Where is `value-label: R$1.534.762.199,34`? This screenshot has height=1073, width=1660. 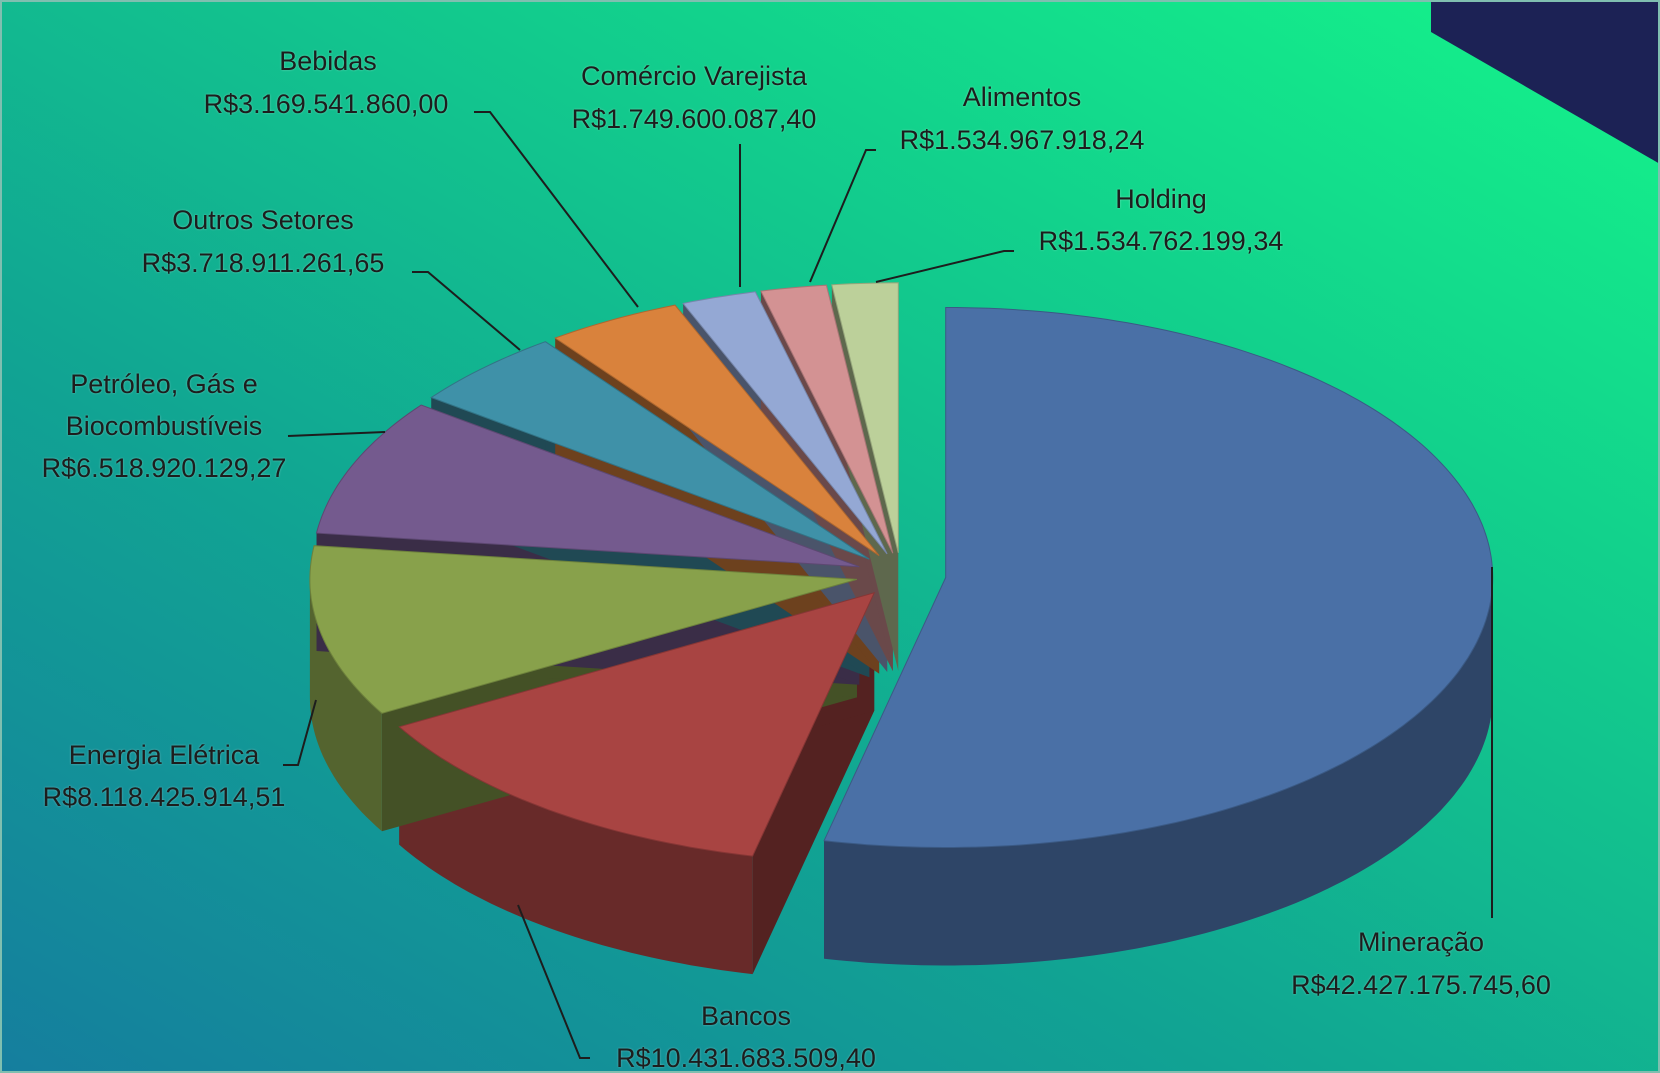 value-label: R$1.534.762.199,34 is located at coordinates (1161, 241).